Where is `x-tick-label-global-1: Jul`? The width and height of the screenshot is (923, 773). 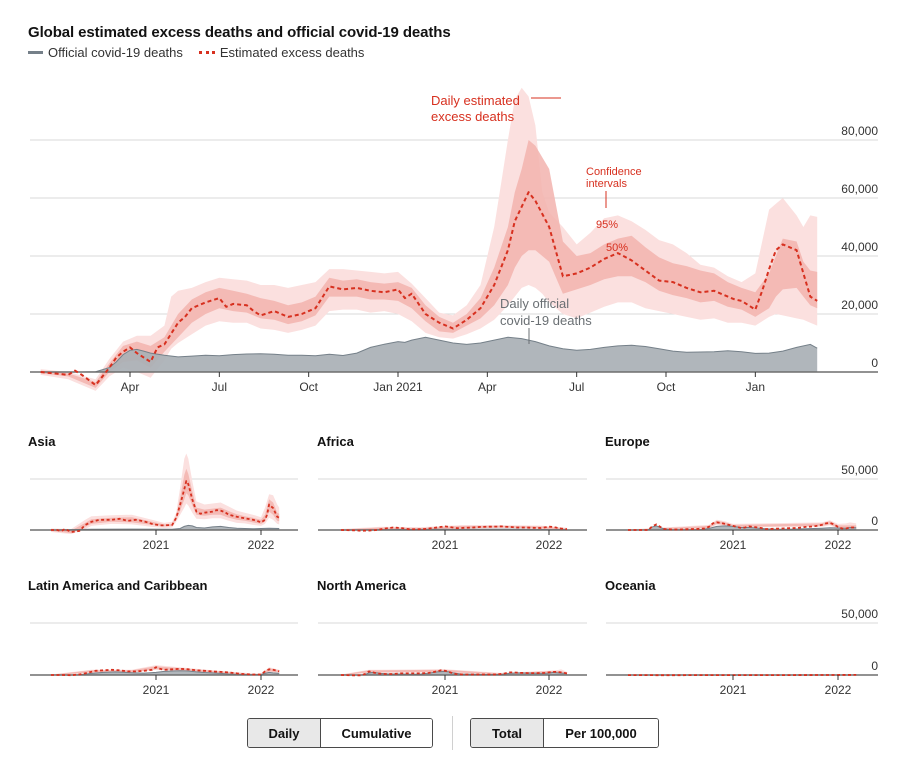 x-tick-label-global-1: Jul is located at coordinates (219, 387).